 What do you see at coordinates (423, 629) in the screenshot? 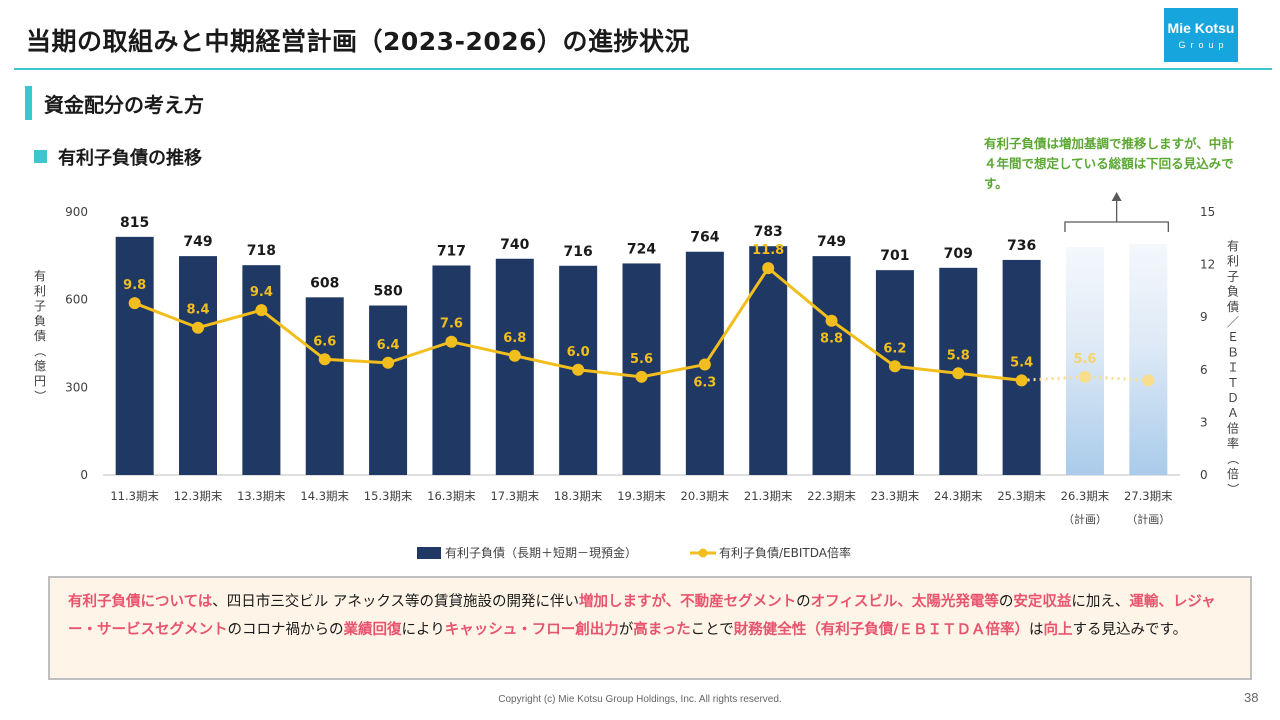
I see `summary-segment: により` at bounding box center [423, 629].